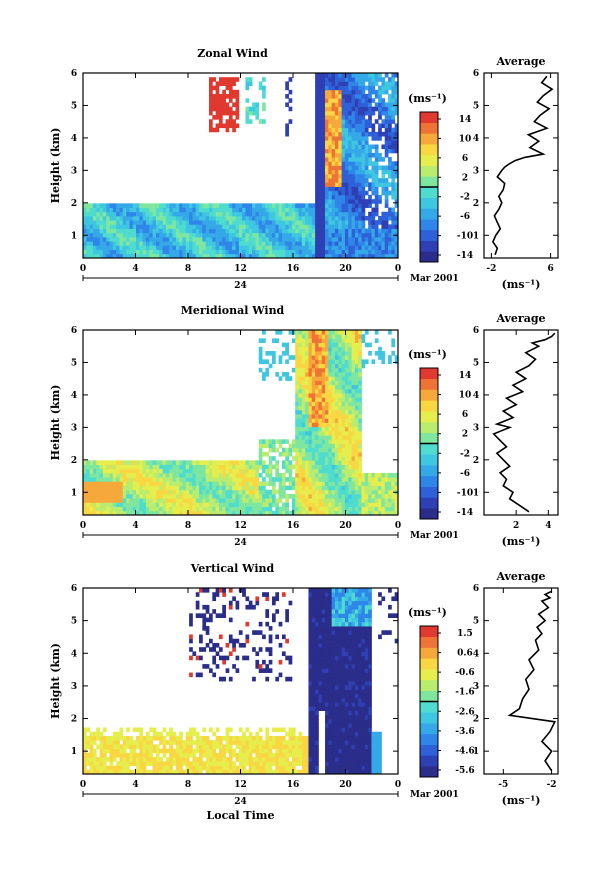 The height and width of the screenshot is (873, 610). I want to click on average-profile-line, so click(522, 165).